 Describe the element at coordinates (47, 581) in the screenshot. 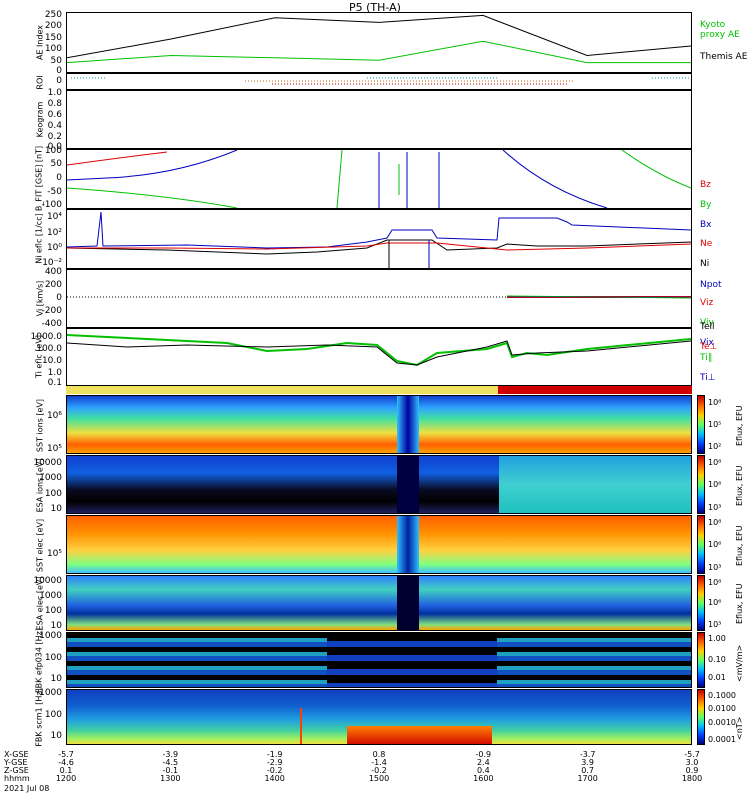

I see `esa-elec-tick: 10000` at that location.